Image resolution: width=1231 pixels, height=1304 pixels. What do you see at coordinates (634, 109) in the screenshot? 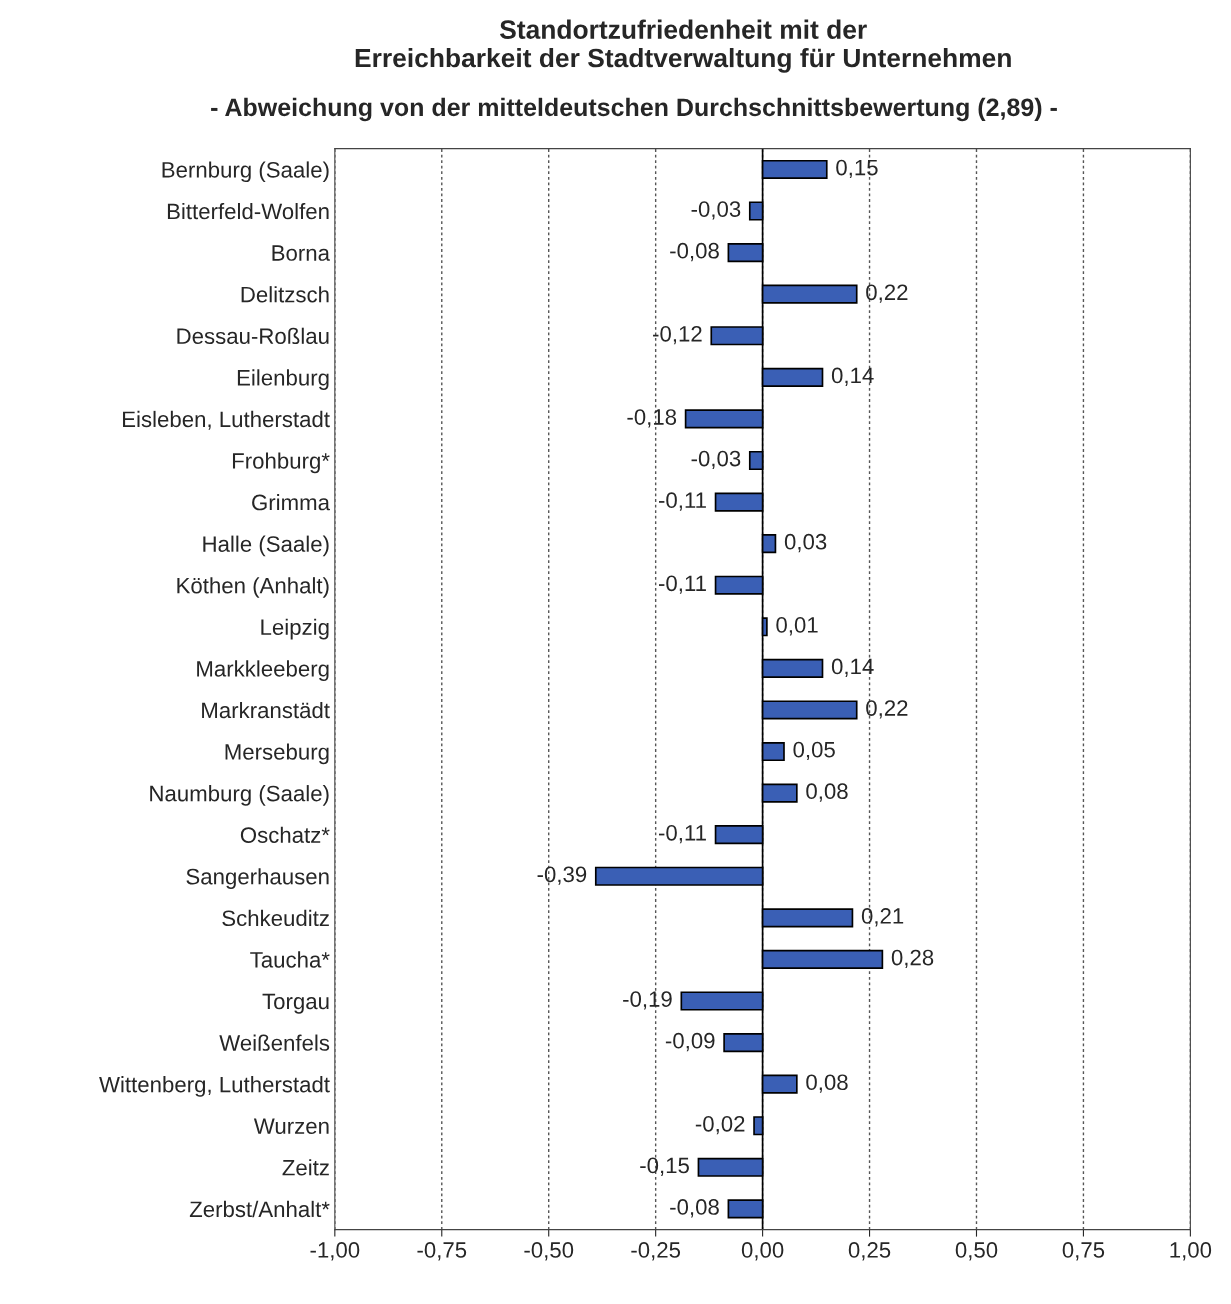
I see `chart-subtitle: - Abweichung von der mitteldeutschen Durchschnittsbewertung (2,89) -` at bounding box center [634, 109].